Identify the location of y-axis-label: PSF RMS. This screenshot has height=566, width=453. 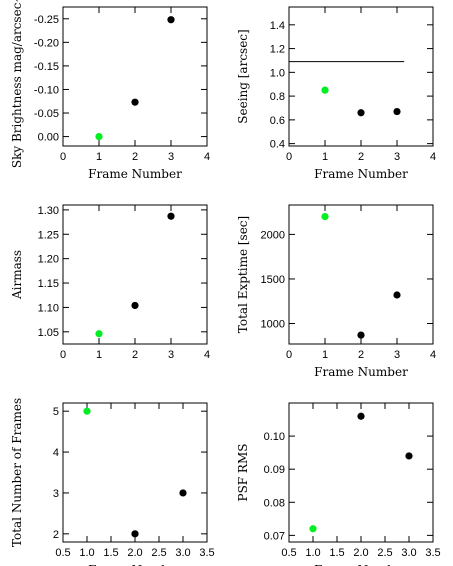
(243, 473).